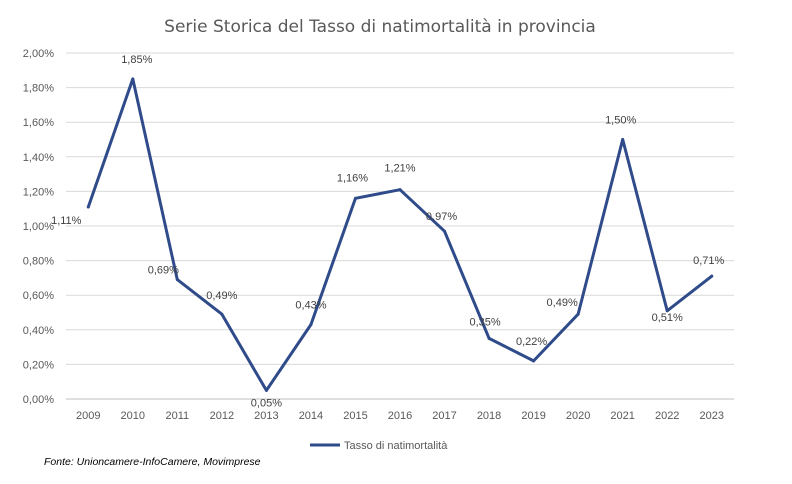 This screenshot has width=792, height=484. I want to click on y-tick-label: 1,40%, so click(38, 158).